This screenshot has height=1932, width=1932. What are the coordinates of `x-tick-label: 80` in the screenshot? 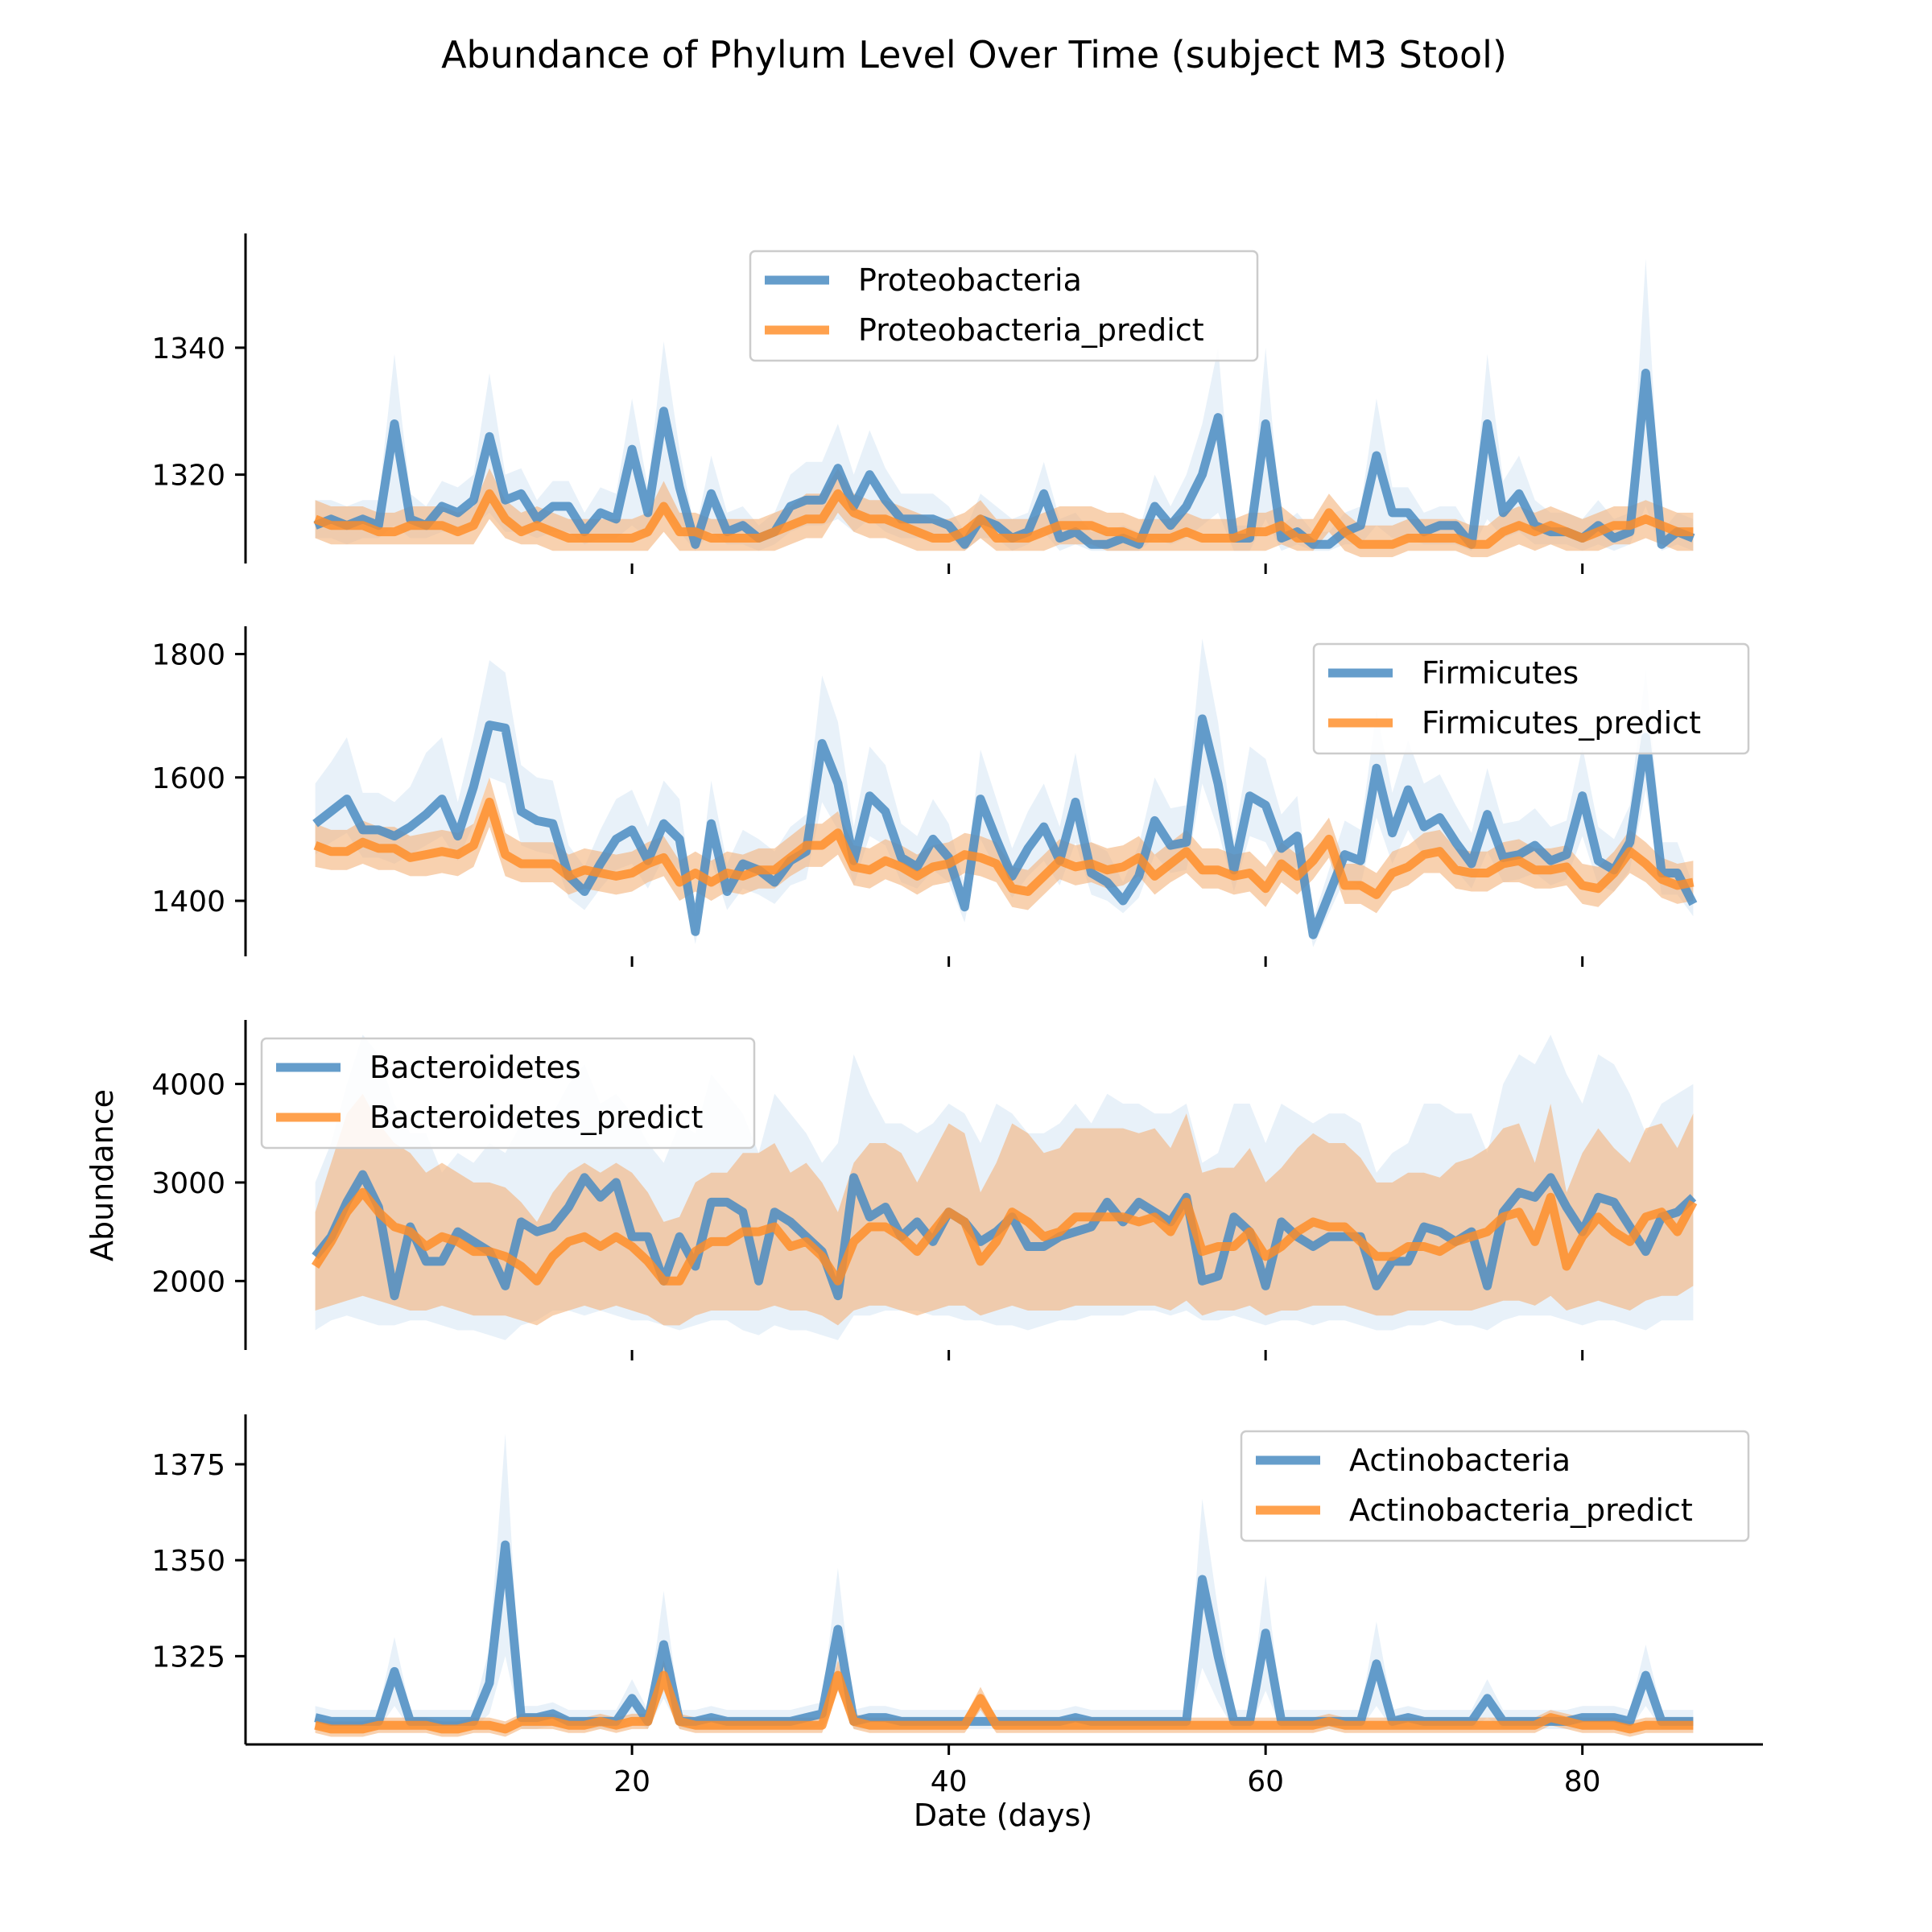 It's located at (1582, 1781).